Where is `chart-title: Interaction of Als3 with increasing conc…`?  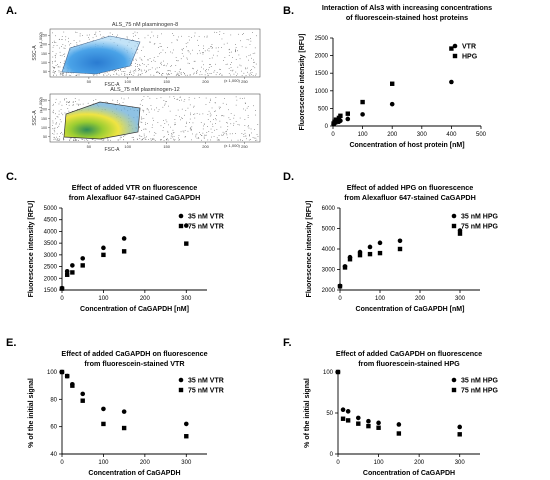
chart-title: Interaction of Als3 with increasing conc… is located at coordinates (407, 7).